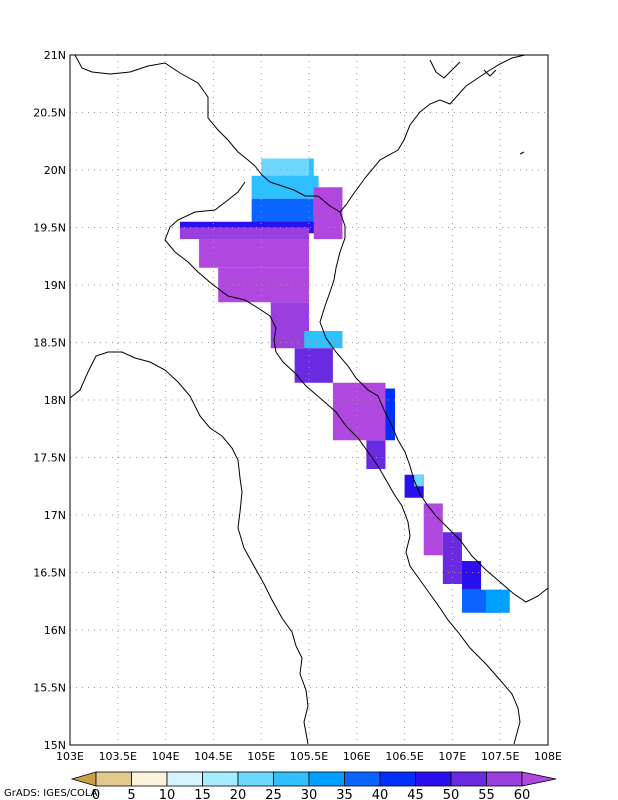 The image size is (618, 800). Describe the element at coordinates (55, 515) in the screenshot. I see `lat-tick-label: 17N` at that location.